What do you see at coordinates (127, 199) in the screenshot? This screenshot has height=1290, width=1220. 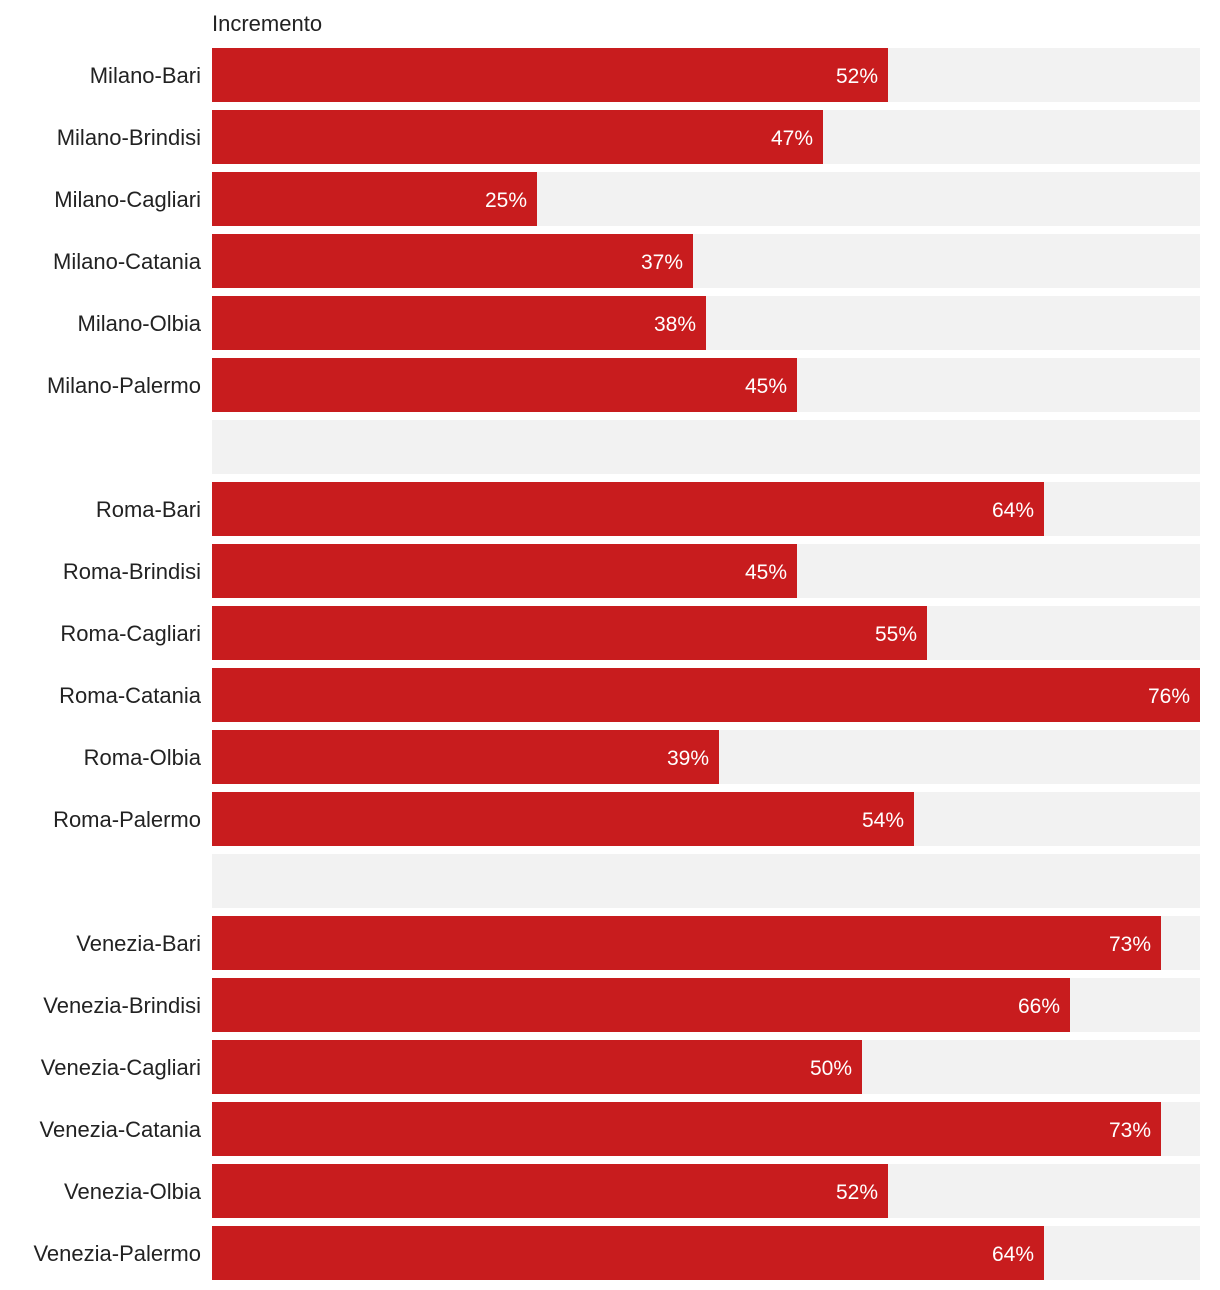 I see `row-label: Milano-Cagliari` at bounding box center [127, 199].